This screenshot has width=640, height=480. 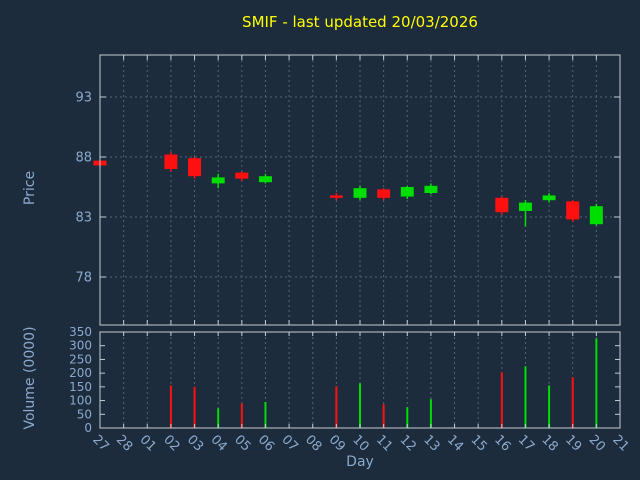 I want to click on volume-axis-label: Volume (0000), so click(x=30, y=378).